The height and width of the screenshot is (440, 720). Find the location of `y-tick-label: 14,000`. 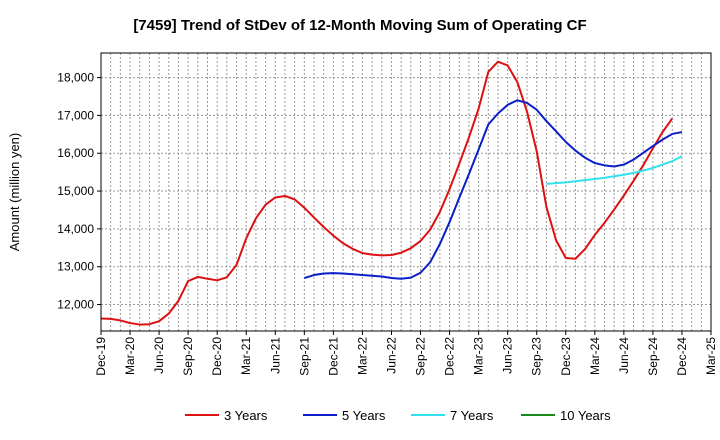

y-tick-label: 14,000 is located at coordinates (75, 229).